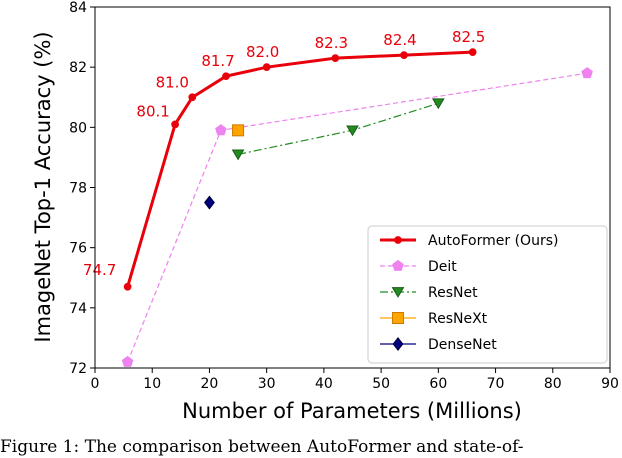  I want to click on x-tick-label: 60, so click(438, 384).